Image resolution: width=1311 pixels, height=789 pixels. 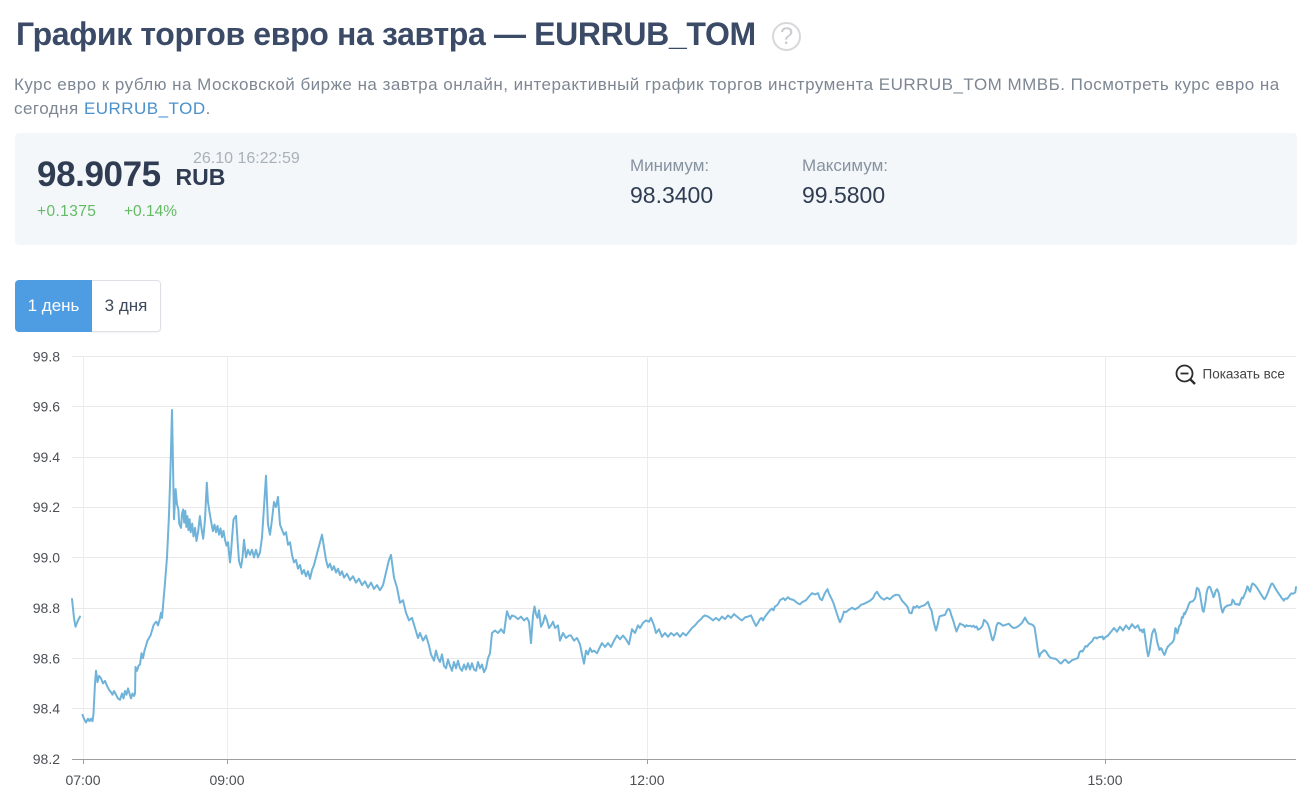 I want to click on svg-text: 09:00, so click(x=226, y=780).